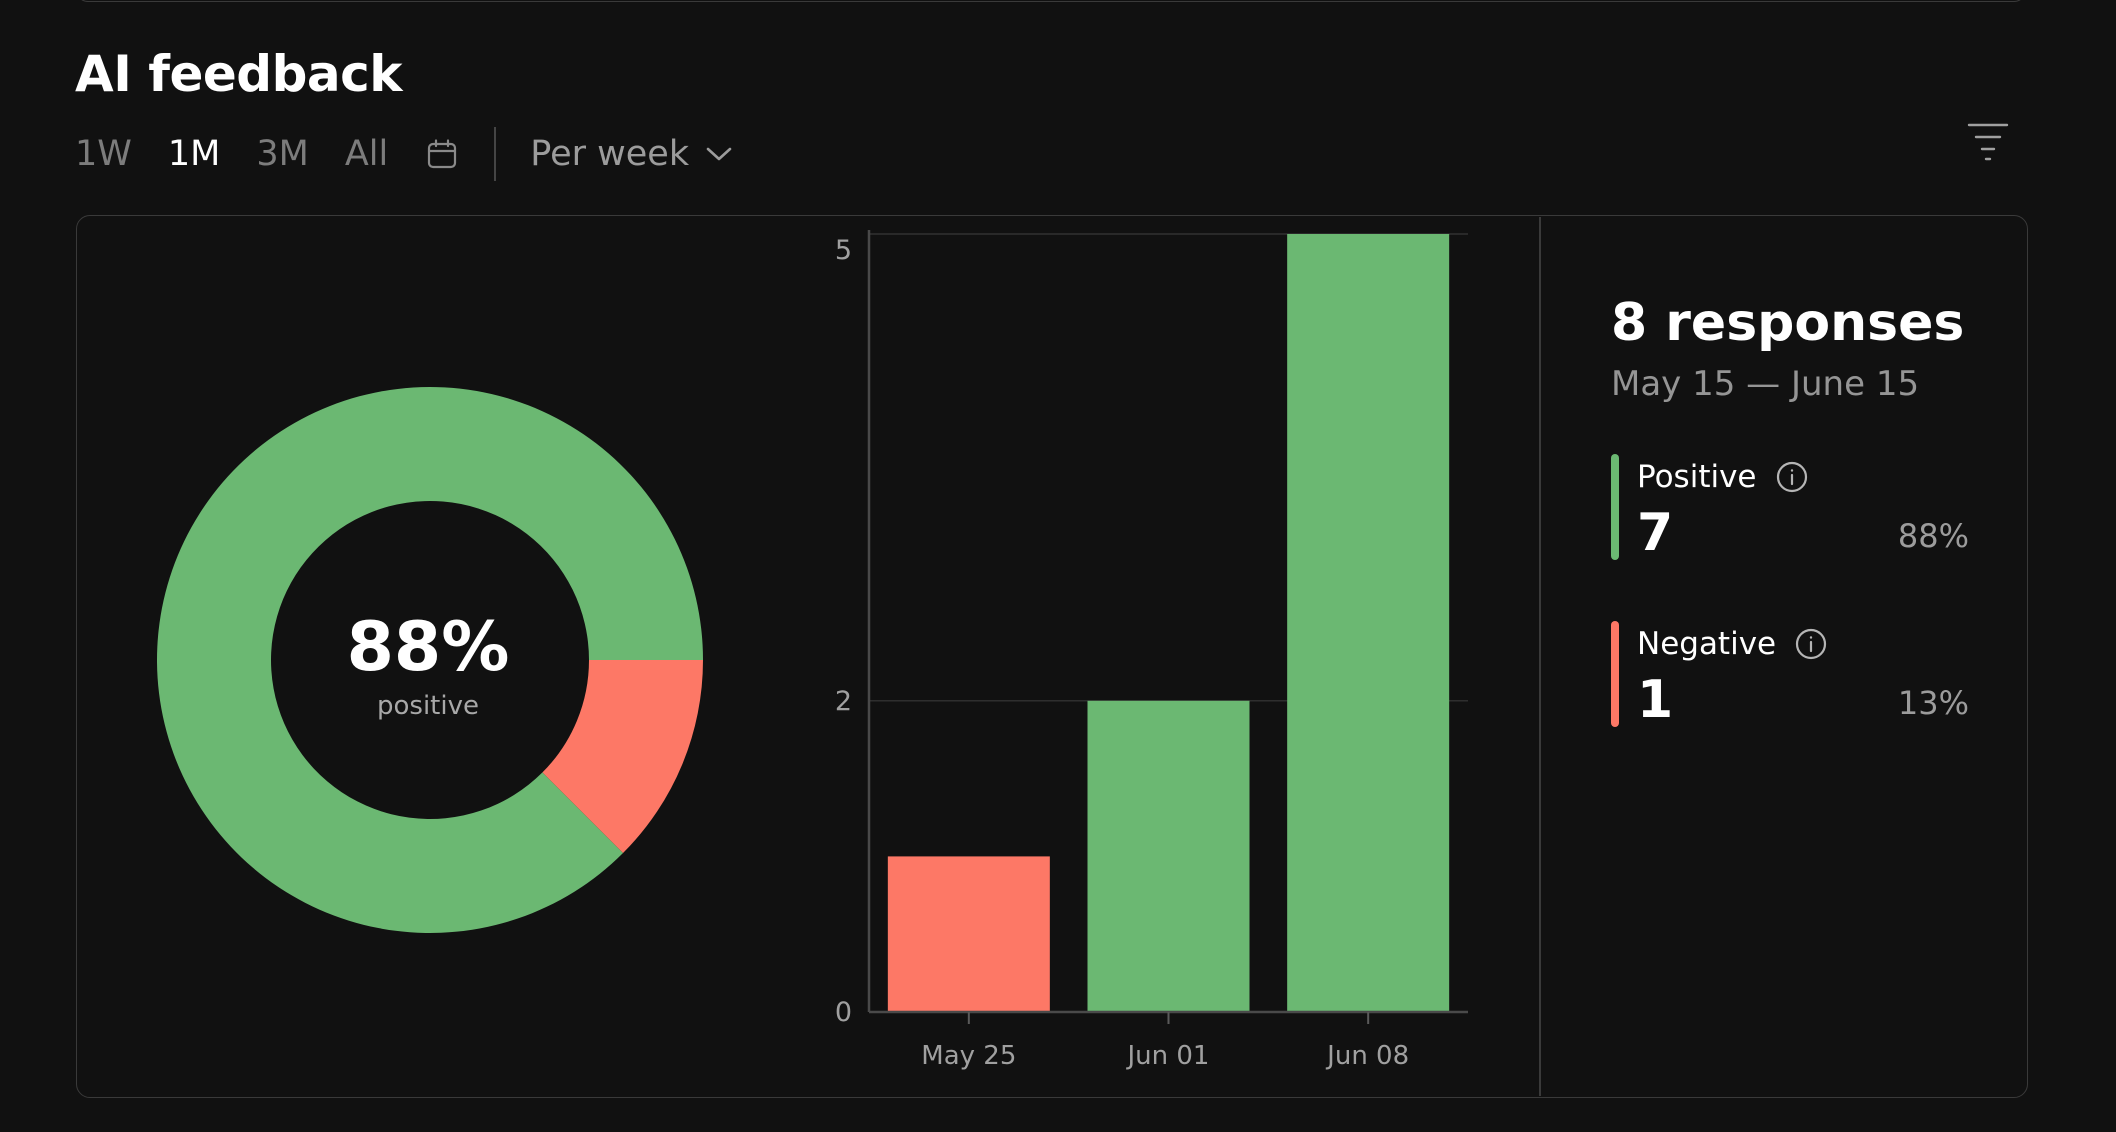 This screenshot has width=2116, height=1132. Describe the element at coordinates (366, 154) in the screenshot. I see `range-tab-all: All` at that location.